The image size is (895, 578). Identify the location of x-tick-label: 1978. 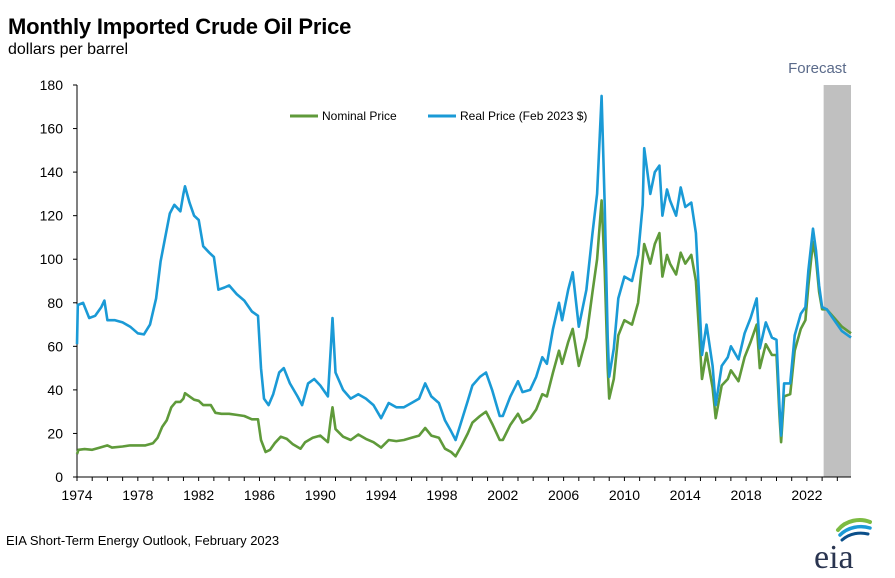
(137, 495).